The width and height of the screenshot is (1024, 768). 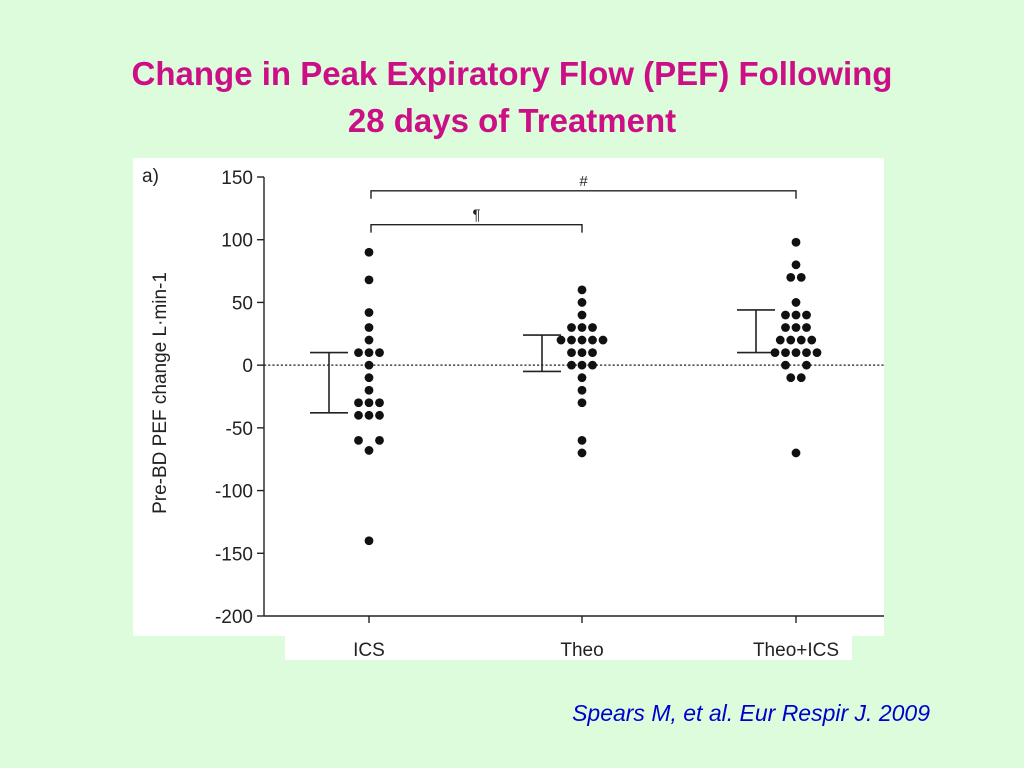 I want to click on y-tick-label: -150, so click(x=234, y=554).